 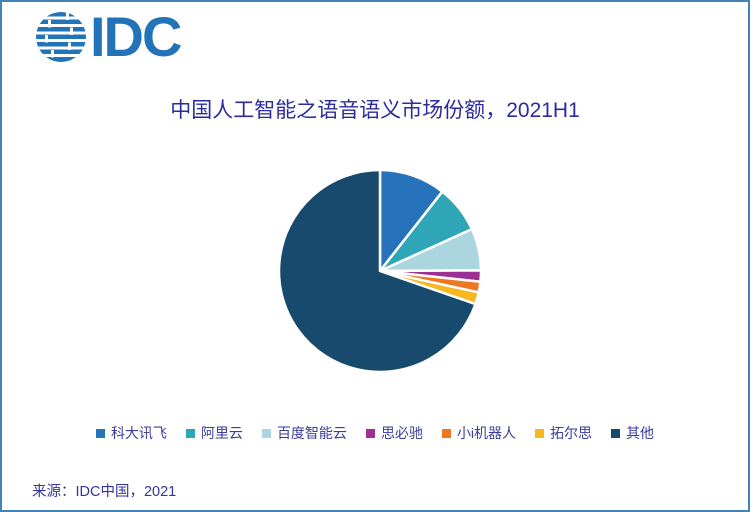 I want to click on pie-slice-其他, so click(x=377, y=271).